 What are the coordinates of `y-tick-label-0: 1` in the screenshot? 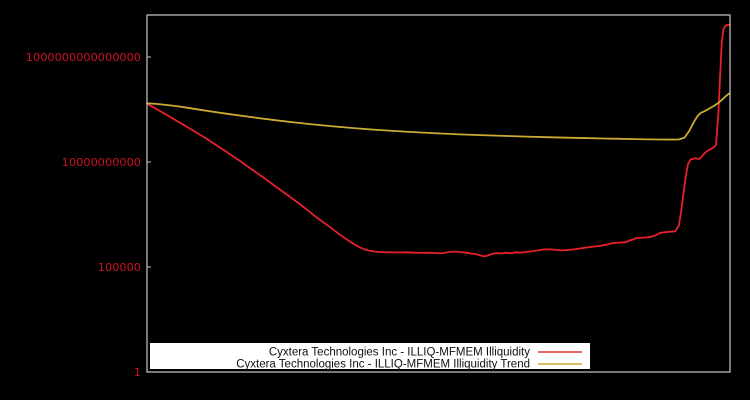 It's located at (137, 372).